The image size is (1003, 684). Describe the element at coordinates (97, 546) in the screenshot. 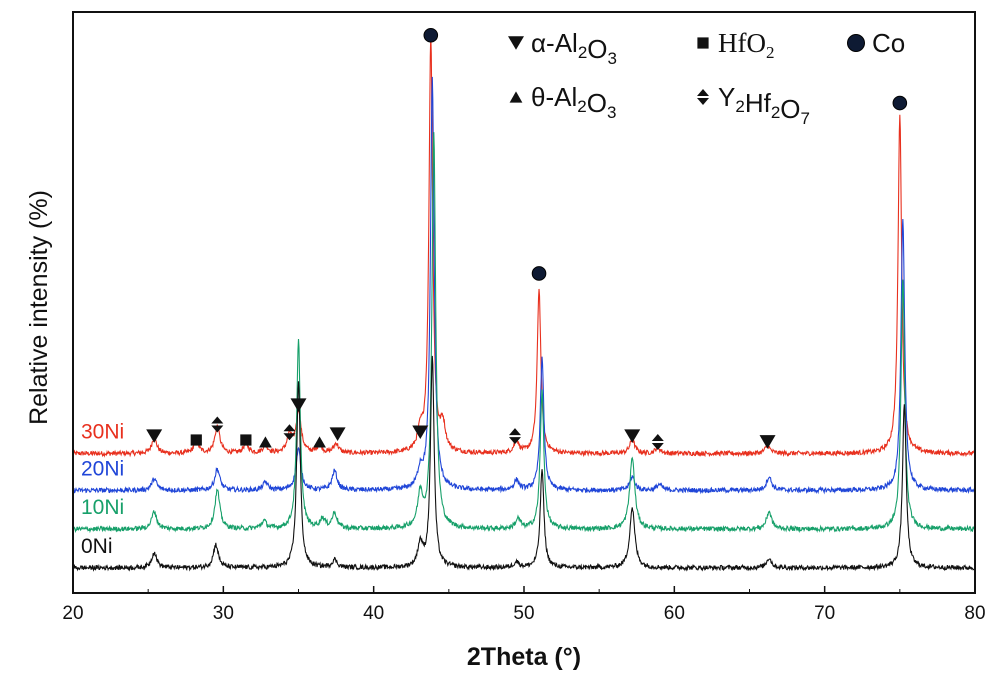

I see `series-label-0ni: 0Ni` at that location.